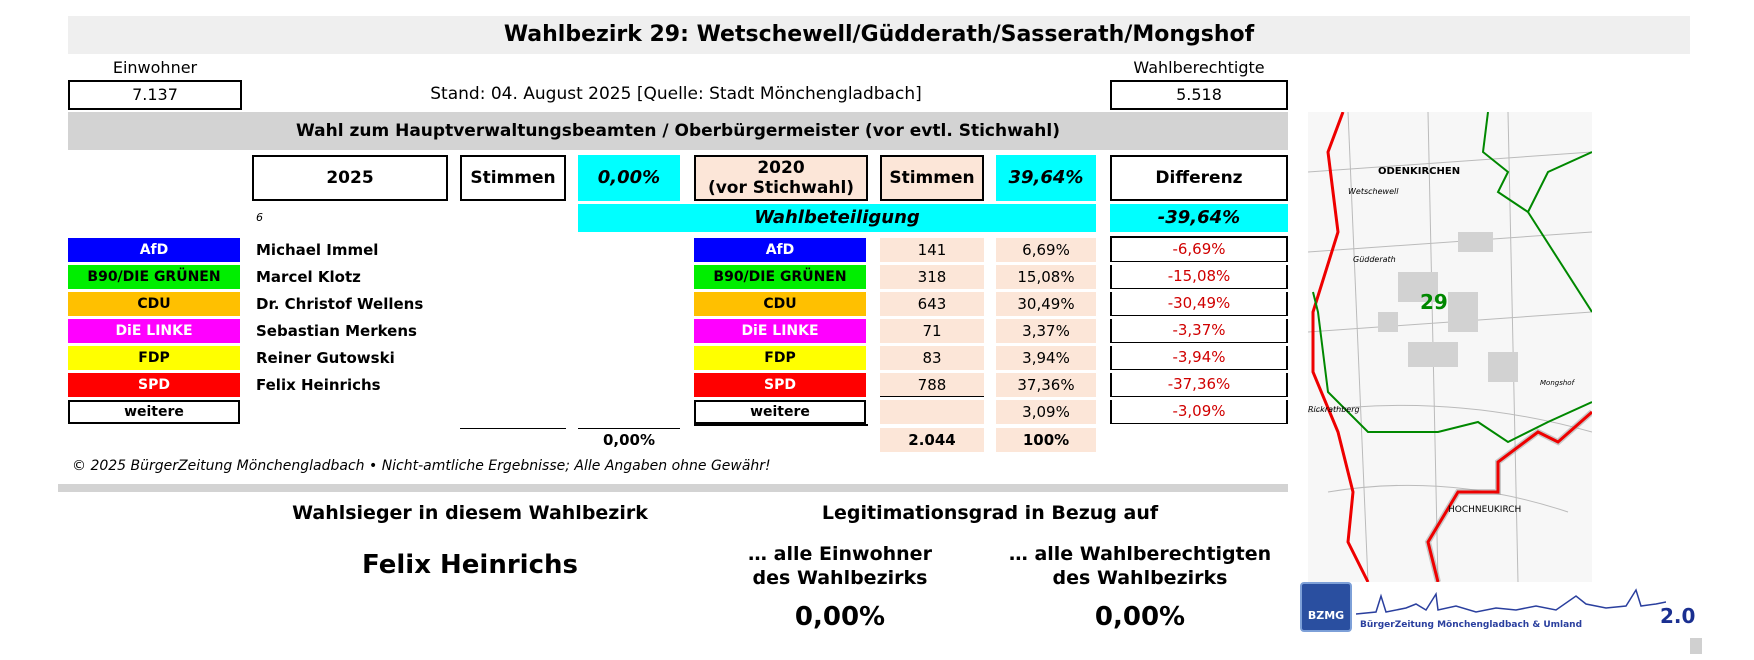  Describe the element at coordinates (932, 440) in the screenshot. I see `total-stimmen-2020: 2.044` at that location.